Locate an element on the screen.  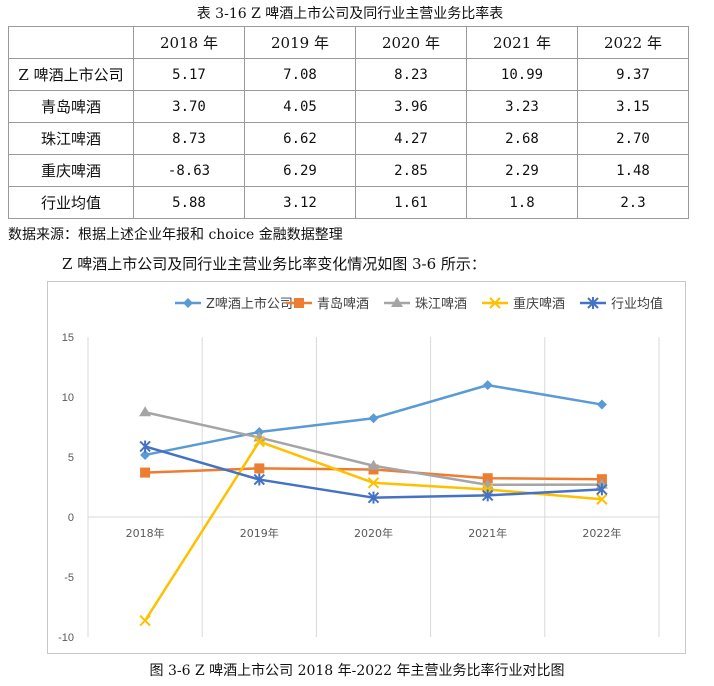
table-row: 重庆啤酒 -8.63 6.29 2.85 2.29 1.48 is located at coordinates (348, 170).